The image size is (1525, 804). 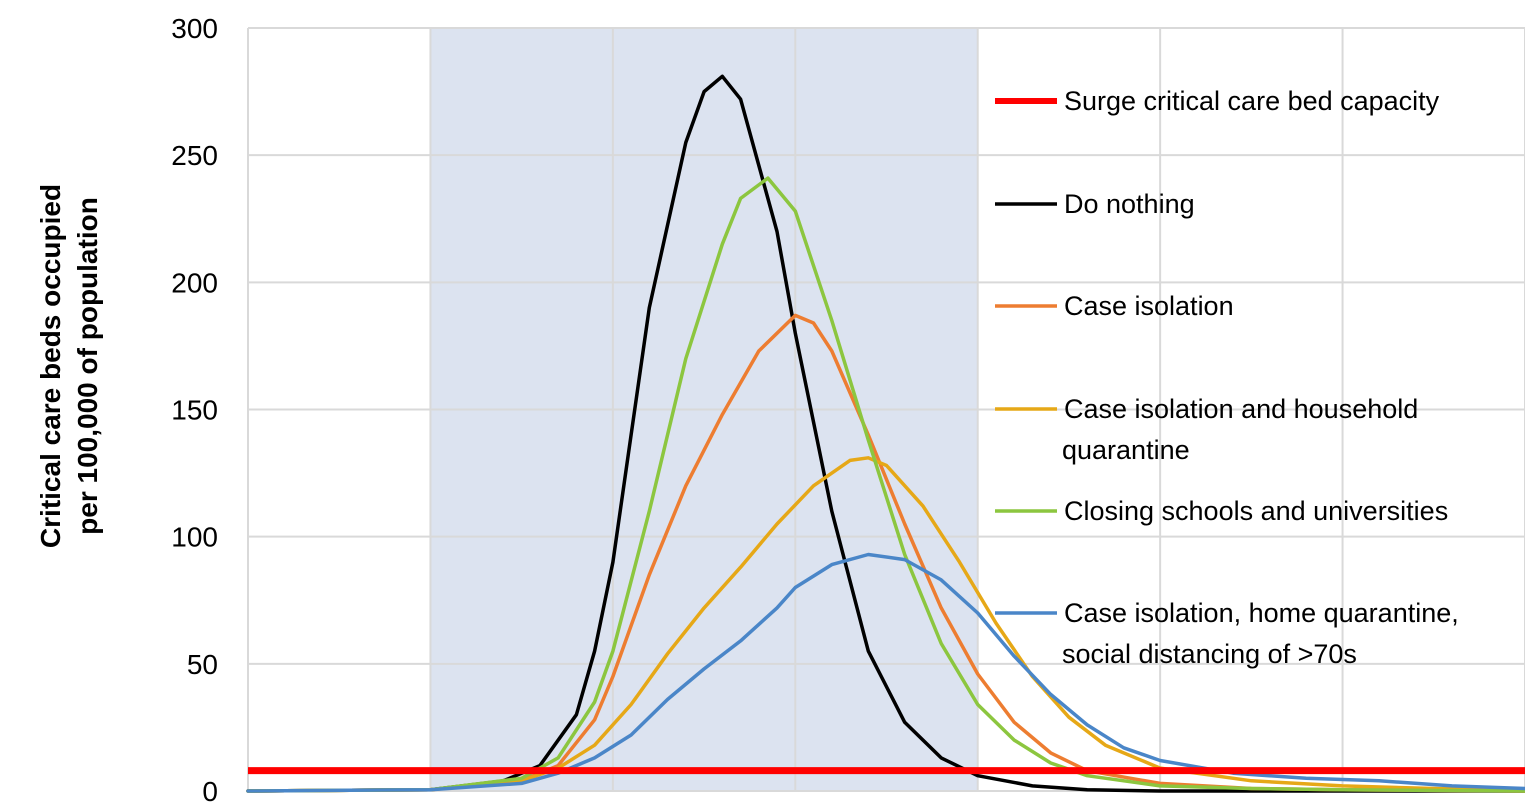 What do you see at coordinates (1126, 450) in the screenshot?
I see `legend-label-3: quarantine` at bounding box center [1126, 450].